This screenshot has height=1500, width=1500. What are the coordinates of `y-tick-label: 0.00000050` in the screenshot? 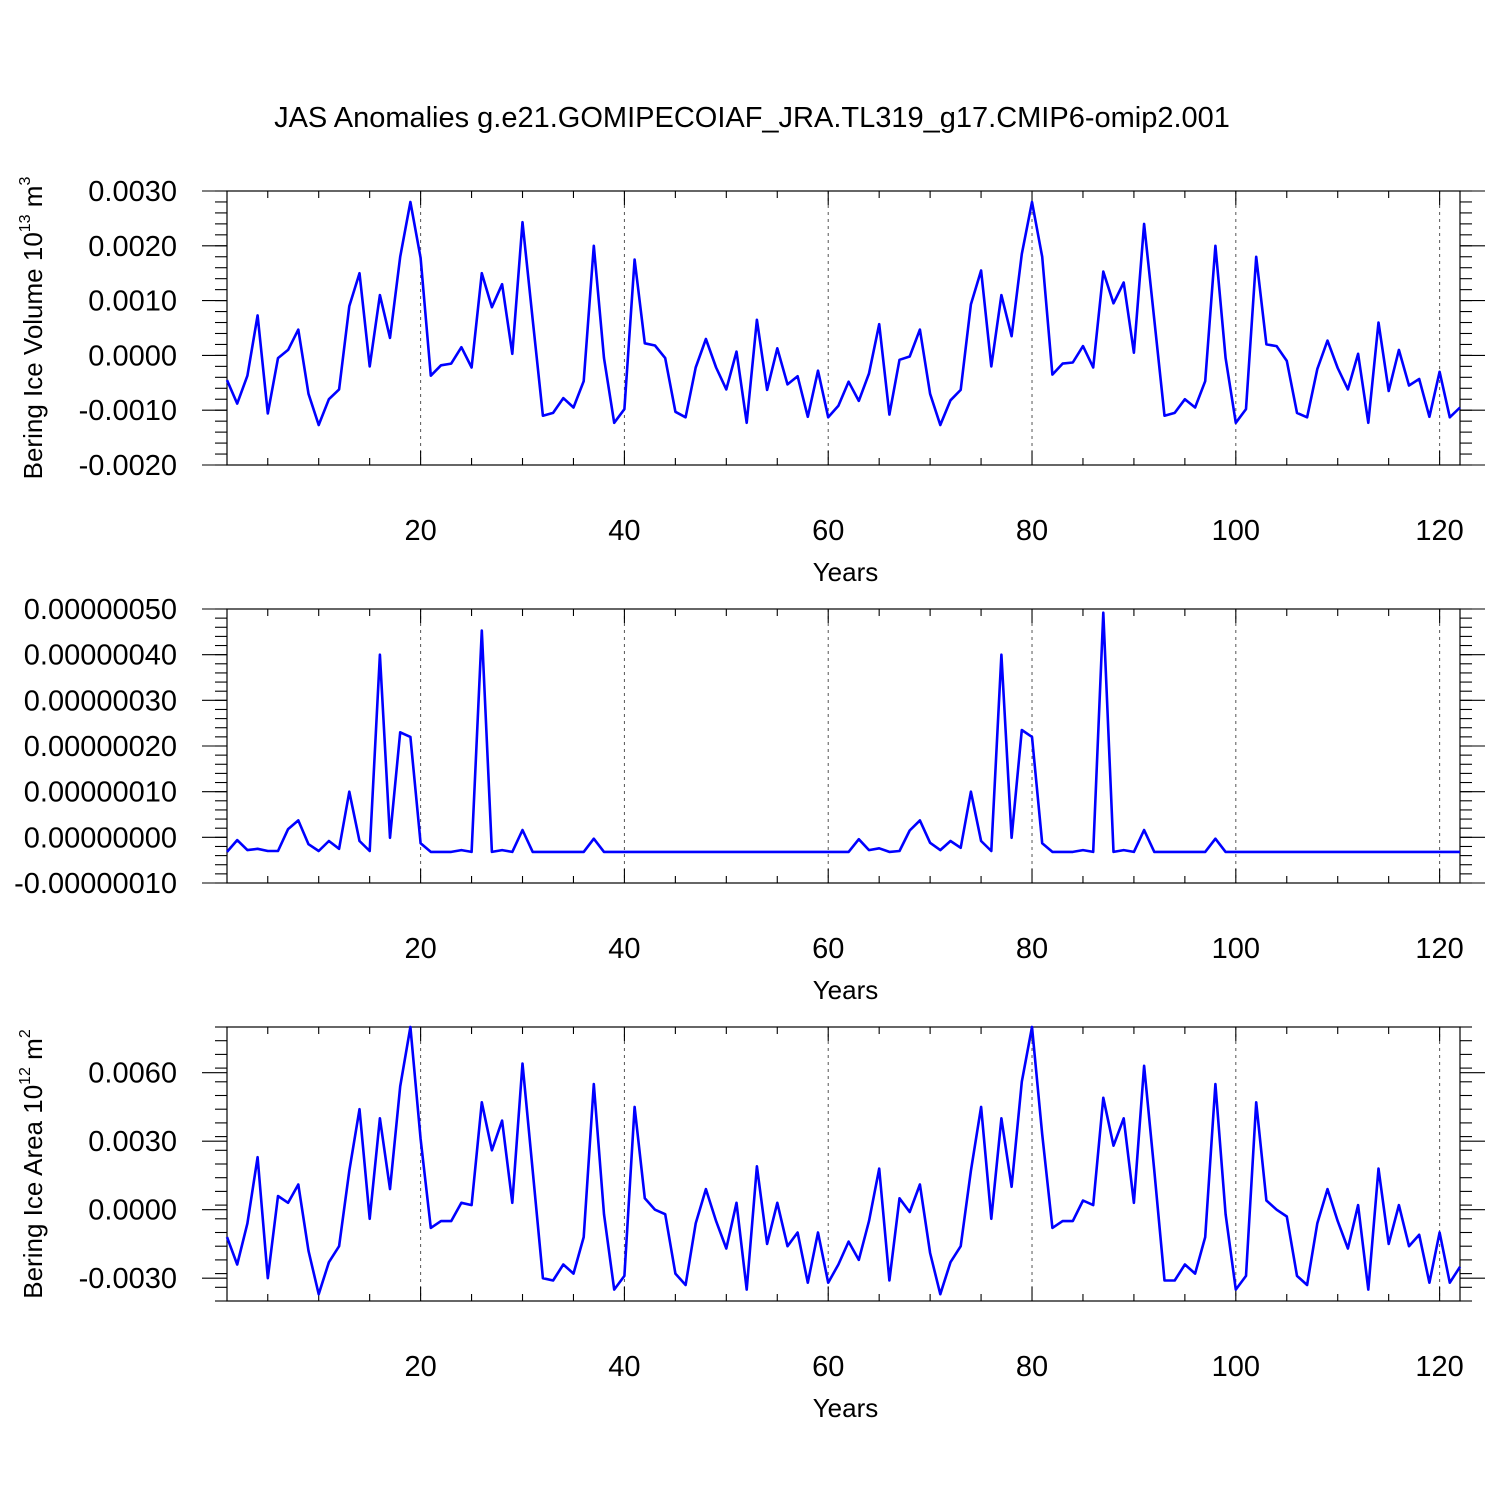 It's located at (100, 610).